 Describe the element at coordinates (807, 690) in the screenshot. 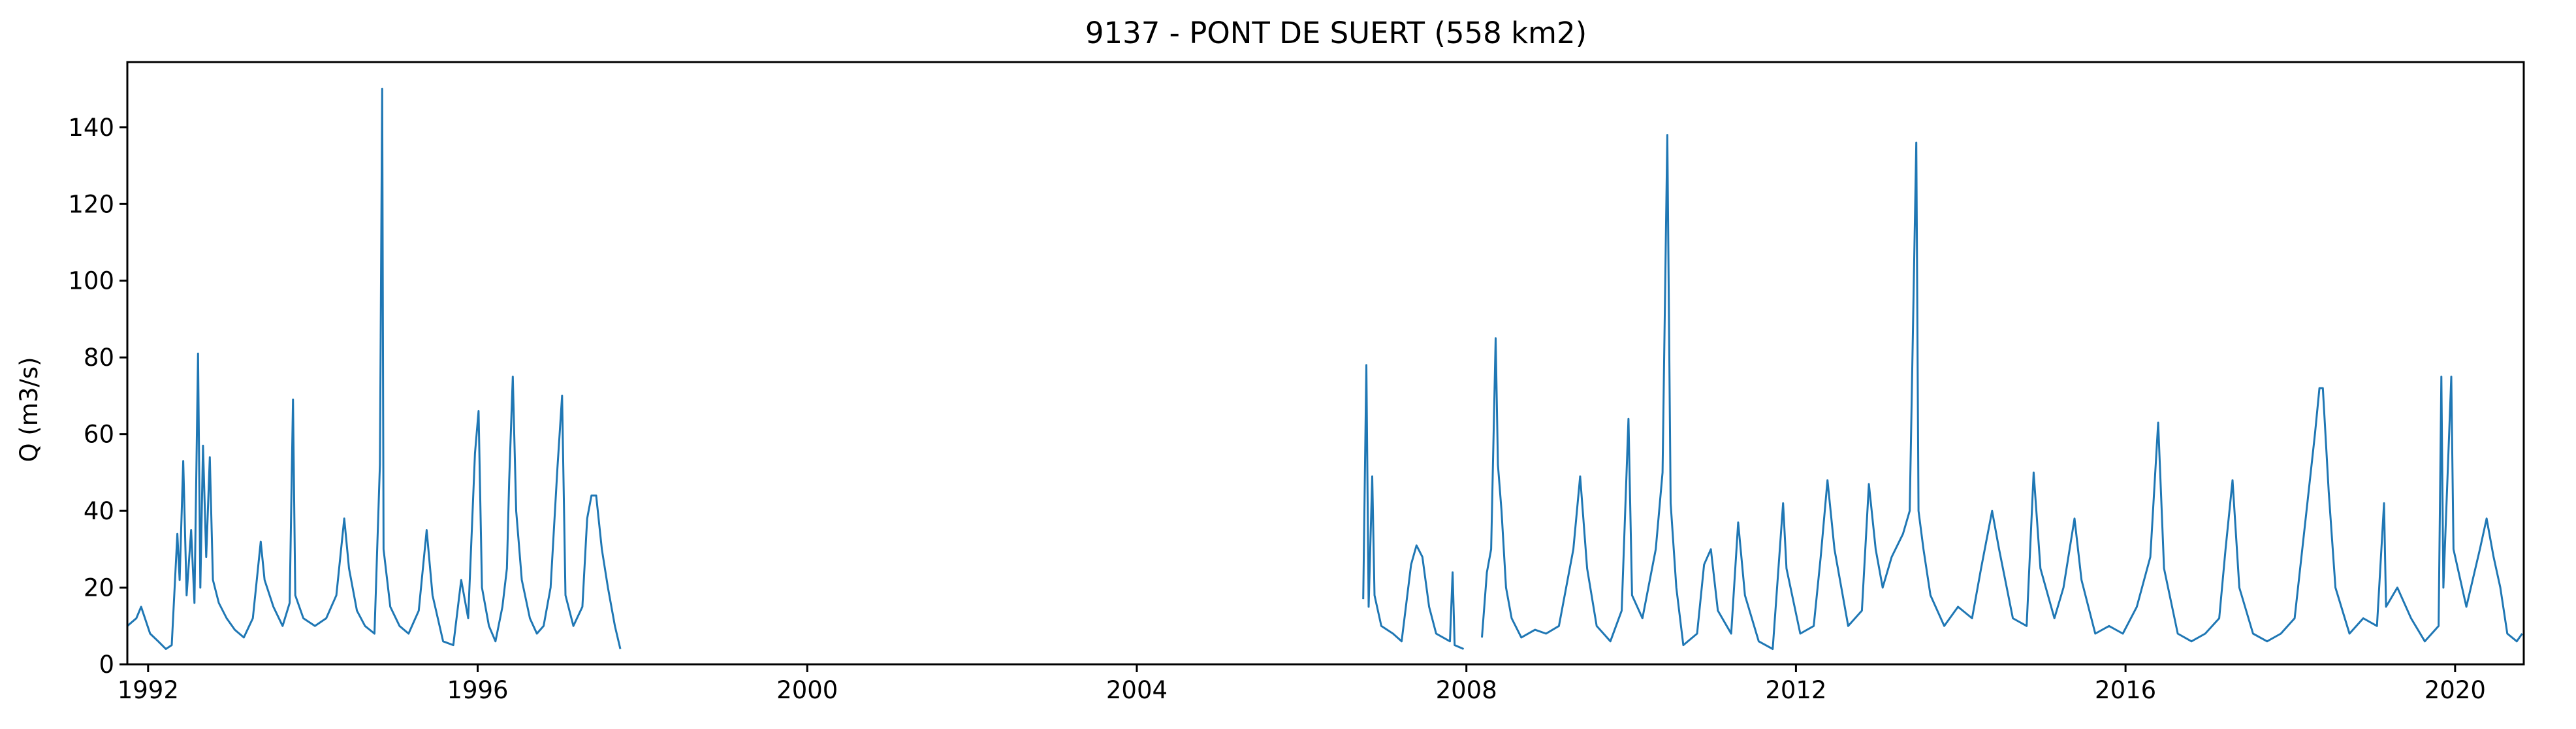

I see `x-tick-label: 2000` at that location.